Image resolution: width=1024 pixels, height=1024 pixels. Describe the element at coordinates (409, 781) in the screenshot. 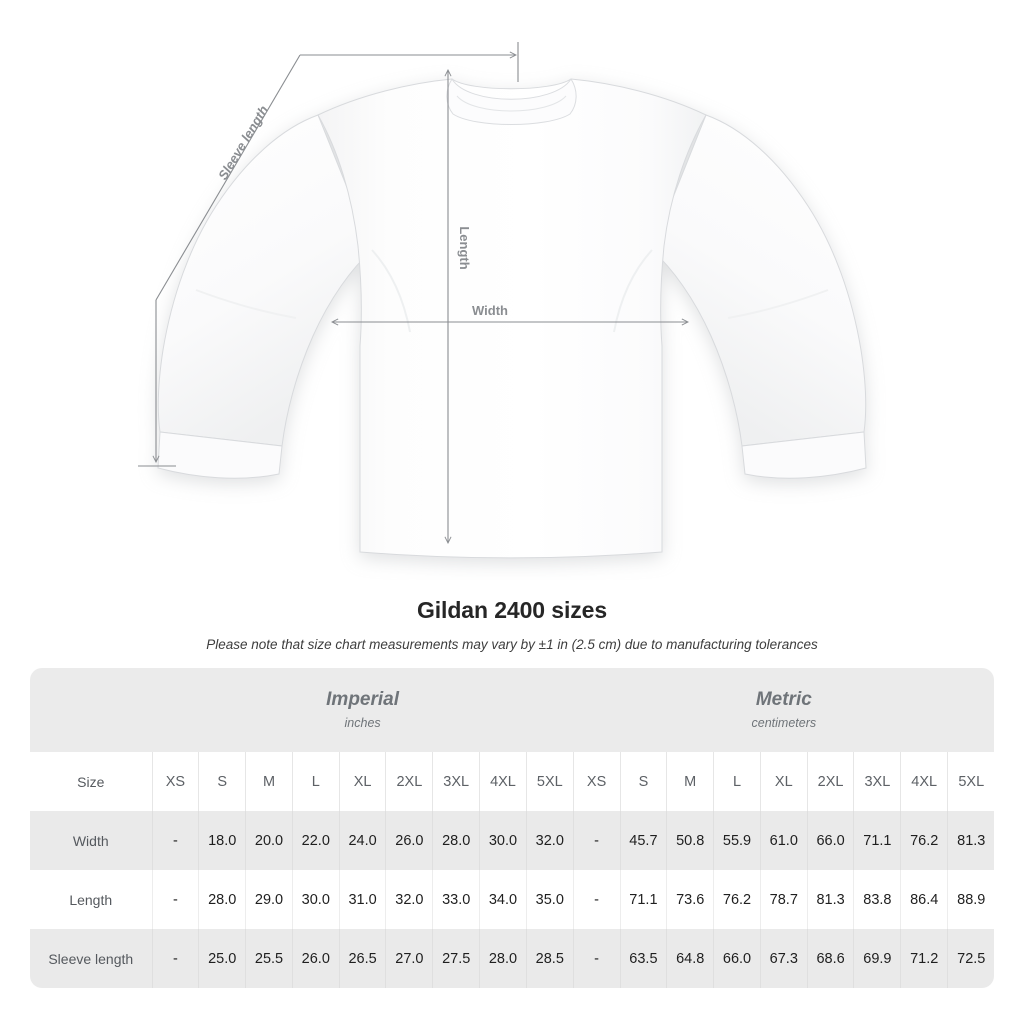

I see `size-header-imperial-2xl: 2XL` at that location.